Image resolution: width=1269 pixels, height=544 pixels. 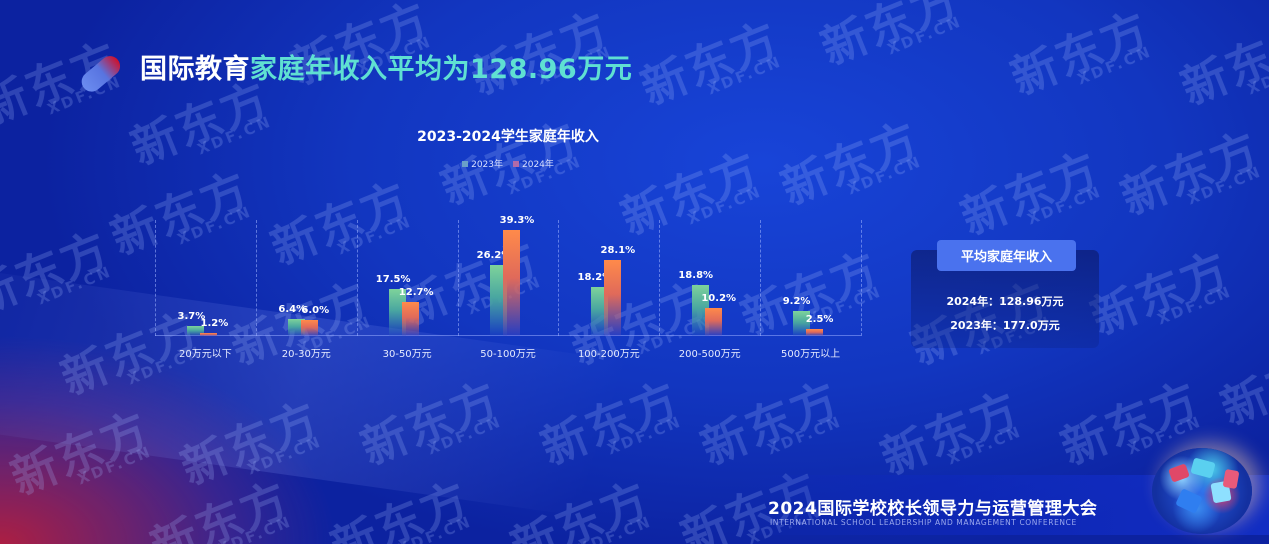 I want to click on legend-item-2023: 2023年, so click(x=482, y=163).